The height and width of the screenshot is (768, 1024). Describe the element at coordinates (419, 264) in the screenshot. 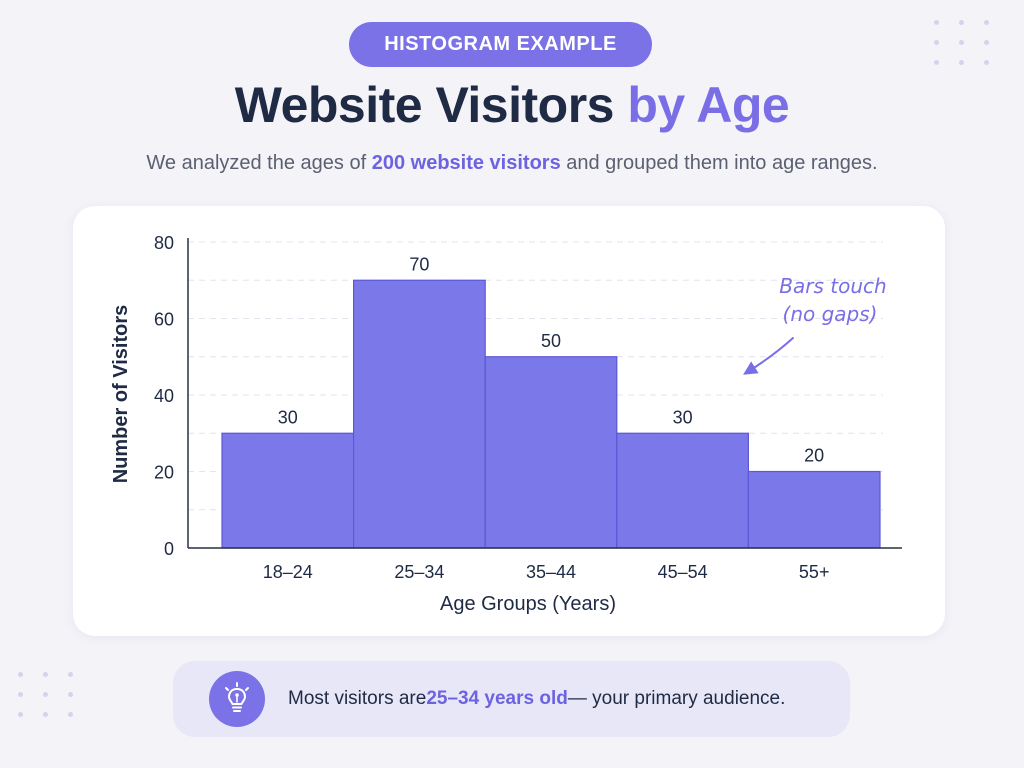

I see `bar-data-label: 70` at that location.